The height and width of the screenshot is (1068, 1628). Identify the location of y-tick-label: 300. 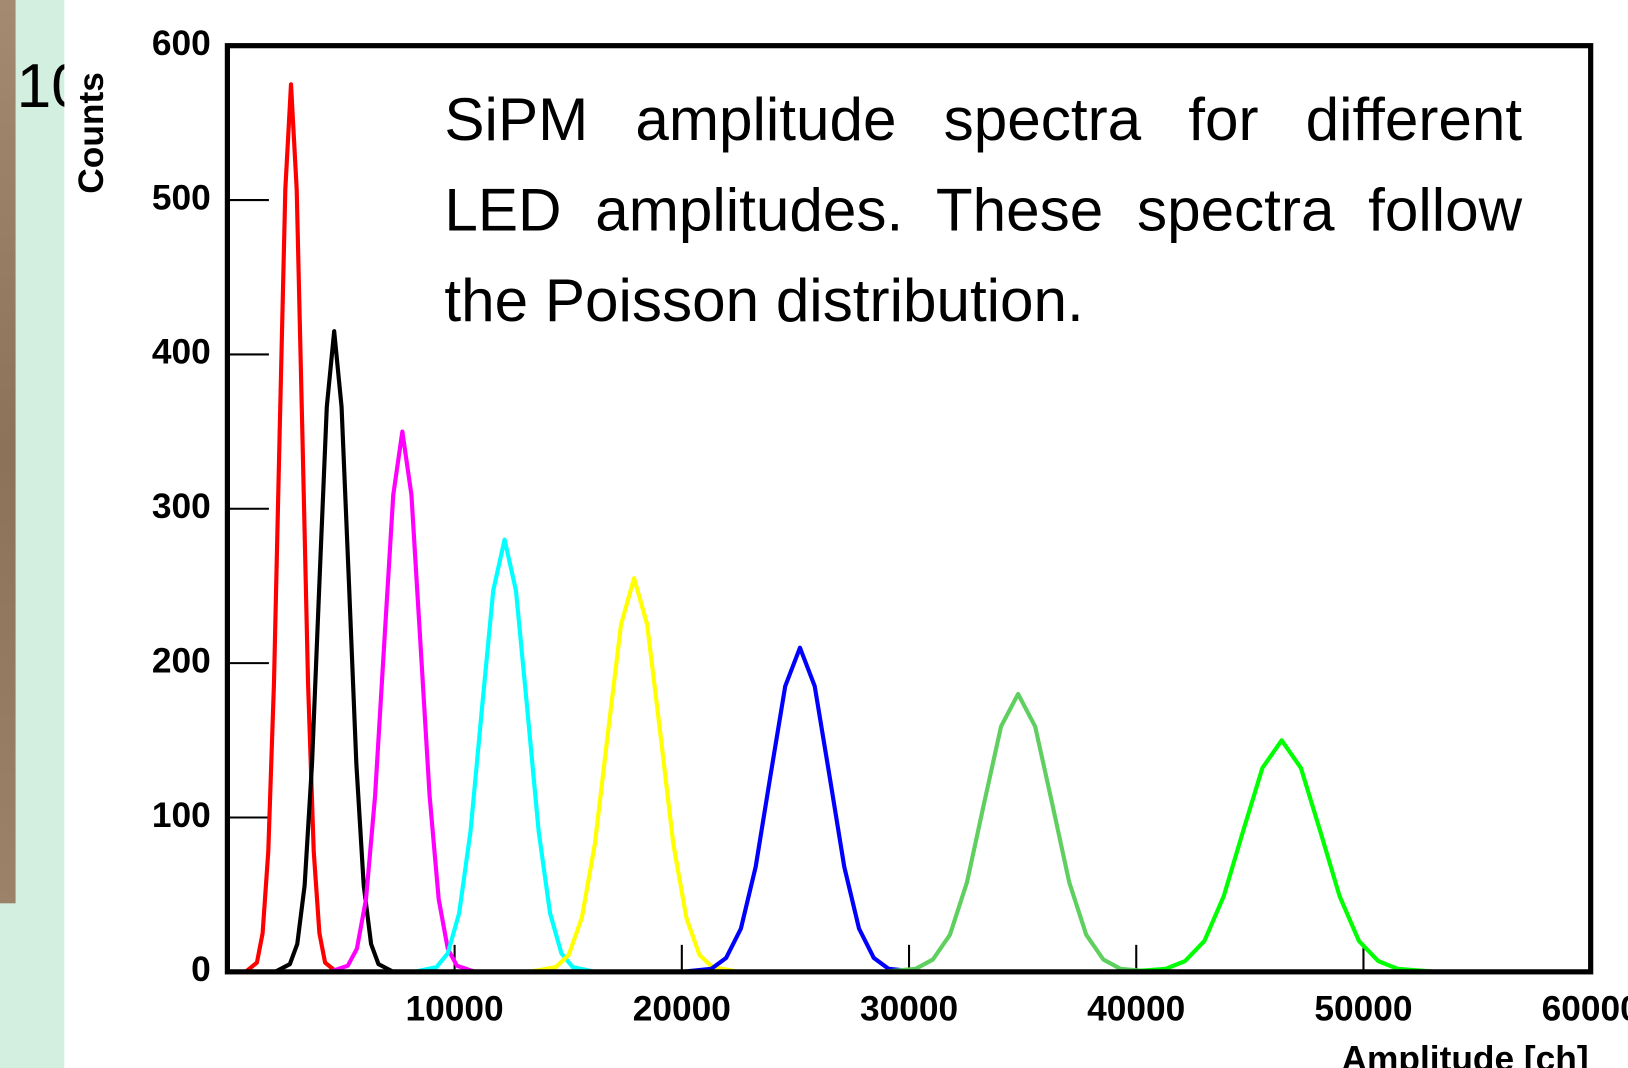
(181, 506).